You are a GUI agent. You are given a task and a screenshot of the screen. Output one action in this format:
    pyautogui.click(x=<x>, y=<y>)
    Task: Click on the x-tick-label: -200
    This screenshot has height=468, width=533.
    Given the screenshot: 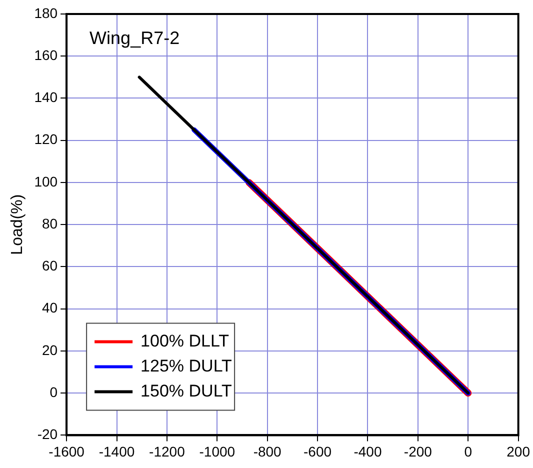 What is the action you would take?
    pyautogui.click(x=418, y=451)
    